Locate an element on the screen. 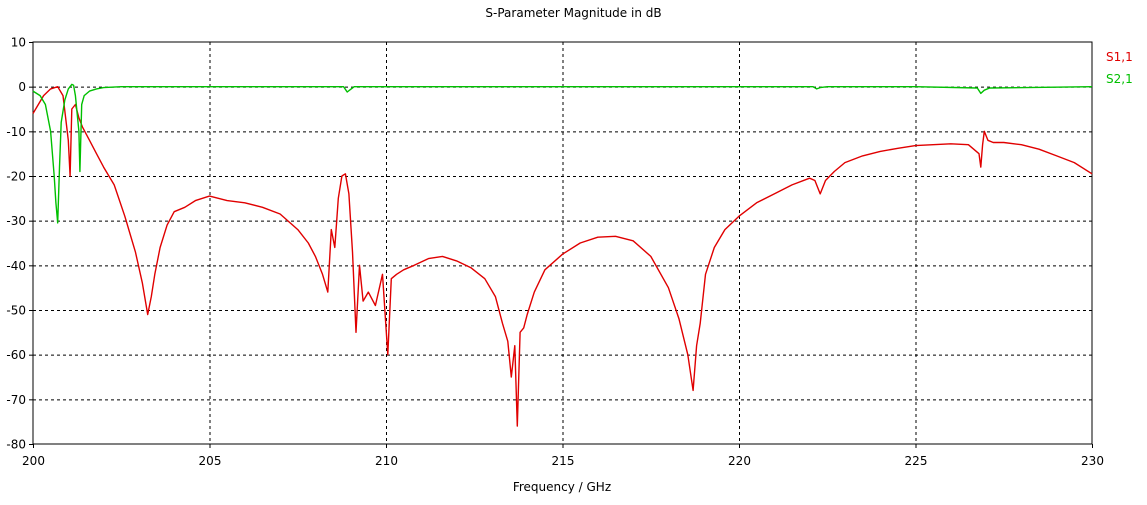 This screenshot has width=1147, height=505. y-tick-label: 10 is located at coordinates (18, 43).